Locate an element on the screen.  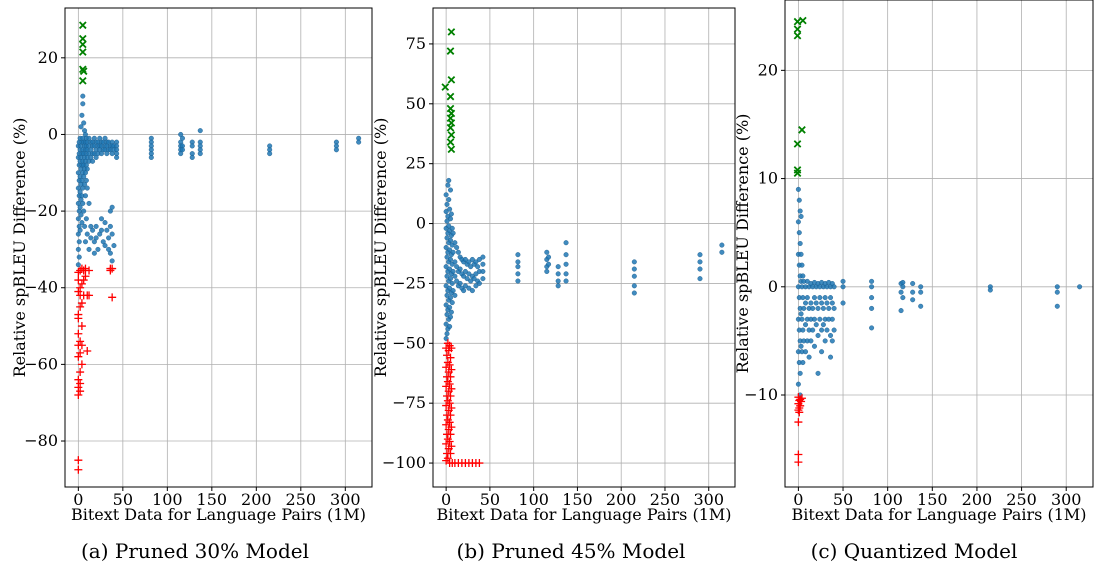
x-tick-label: 150 is located at coordinates (212, 499).